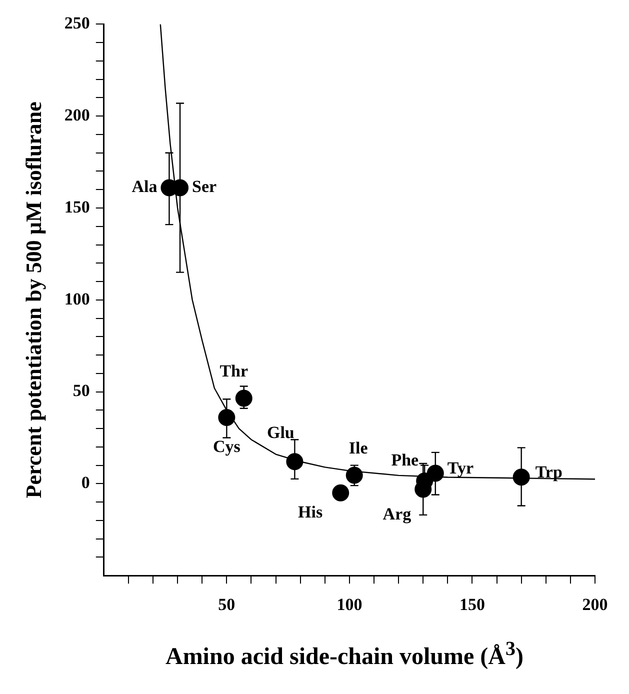  Describe the element at coordinates (397, 514) in the screenshot. I see `annotation: Arg` at that location.